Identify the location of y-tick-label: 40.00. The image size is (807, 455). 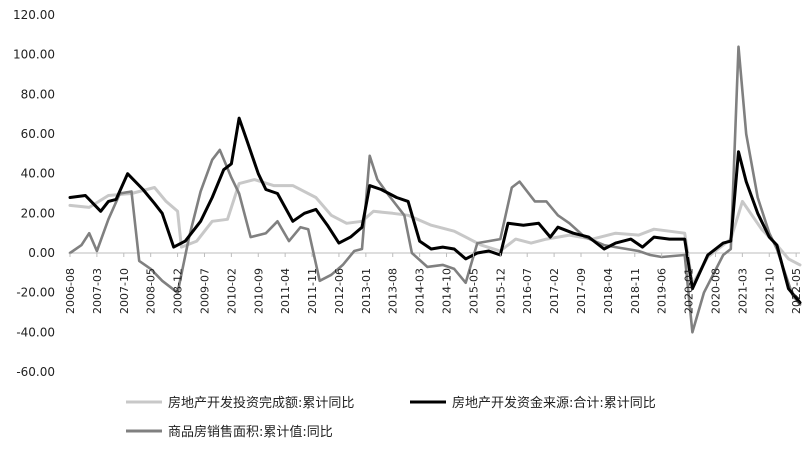
(38, 174).